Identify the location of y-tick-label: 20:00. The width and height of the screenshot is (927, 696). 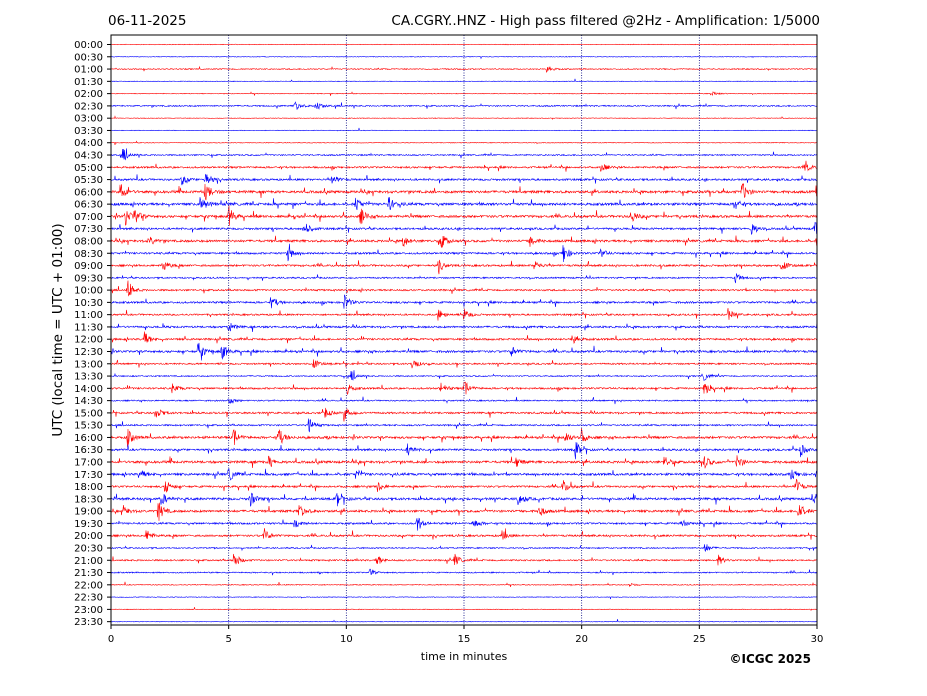
(88, 536).